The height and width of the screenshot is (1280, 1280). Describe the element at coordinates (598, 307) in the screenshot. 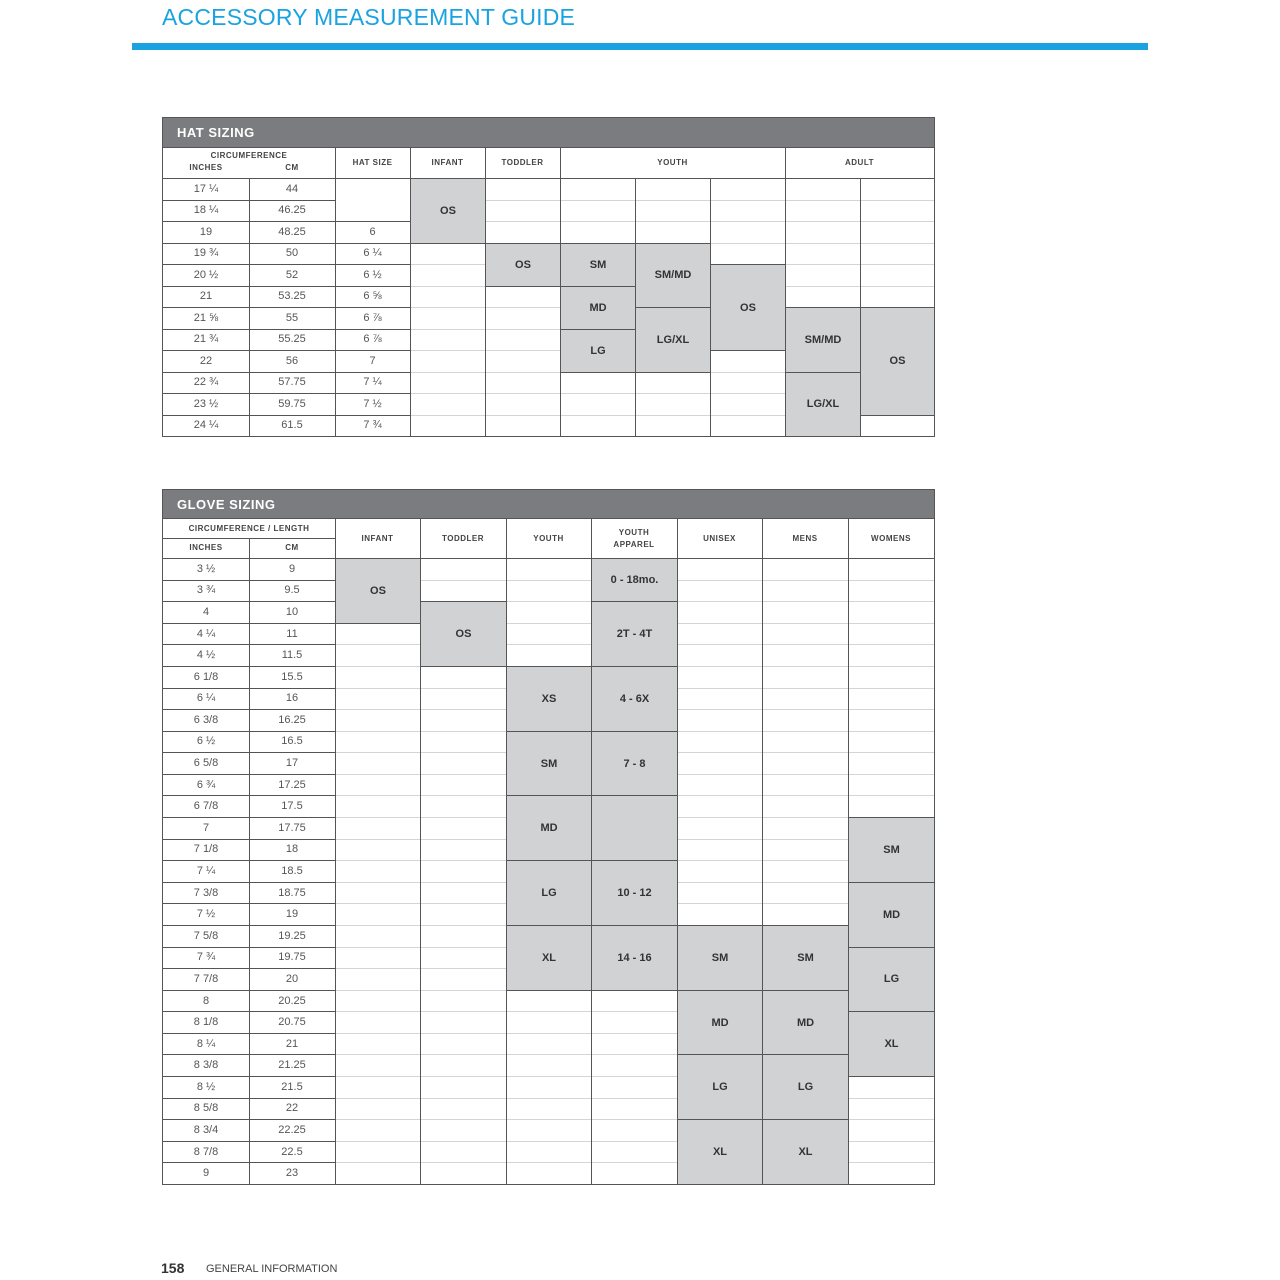

I see `size-block-youth: MD` at that location.